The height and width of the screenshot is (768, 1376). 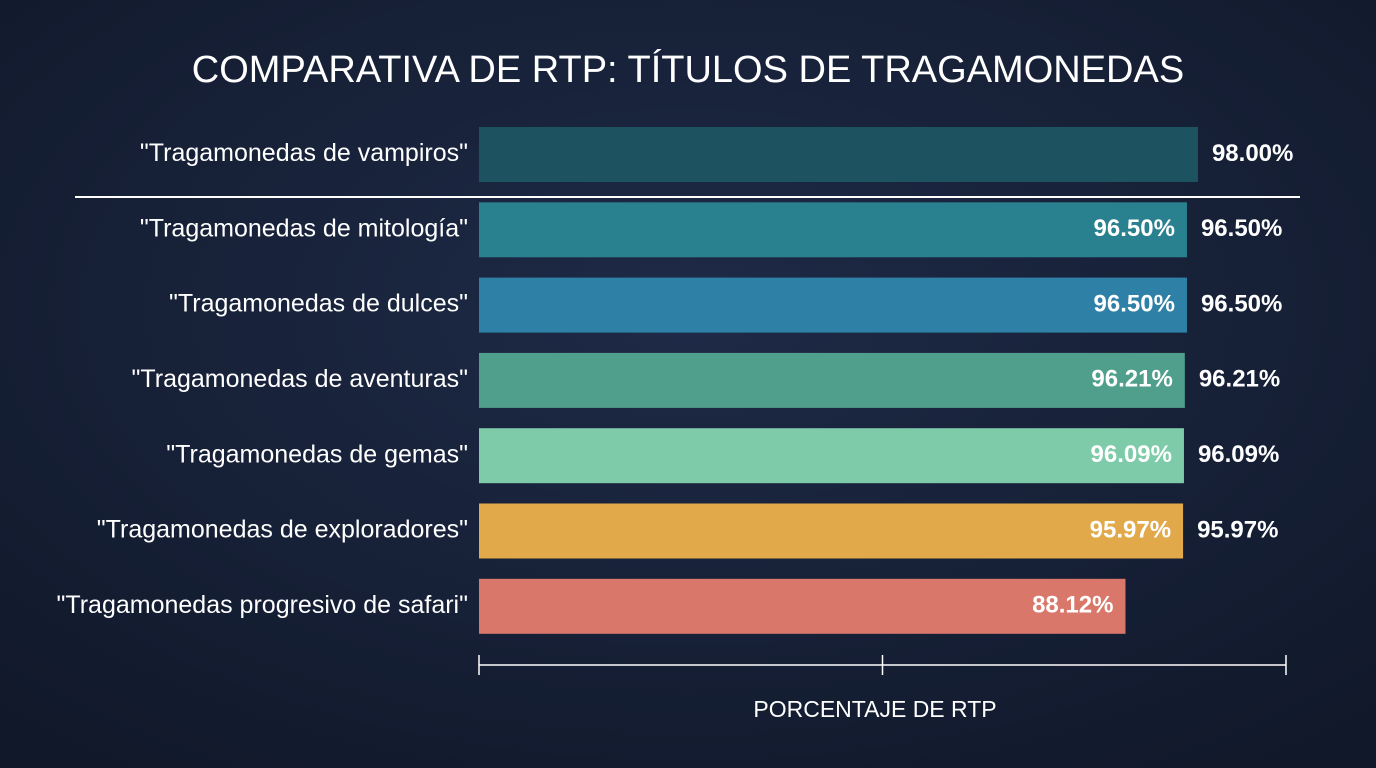 I want to click on category-label: "Tragamonedas de dulces", so click(x=318, y=304).